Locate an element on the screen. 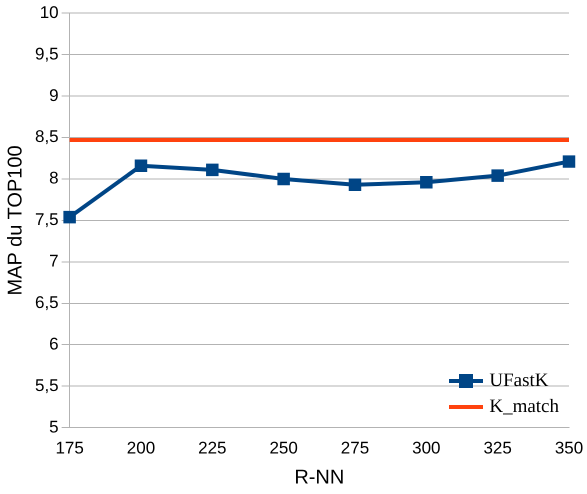  y-tick-label: 8 is located at coordinates (54, 178).